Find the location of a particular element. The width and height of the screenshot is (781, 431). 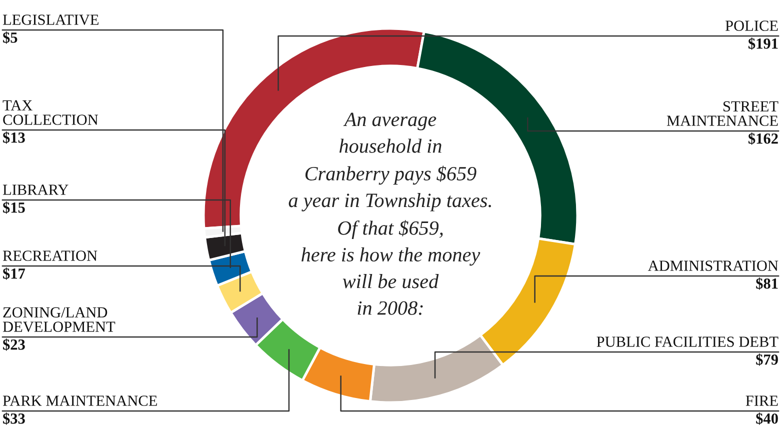

slice-label: FIRE is located at coordinates (762, 401).